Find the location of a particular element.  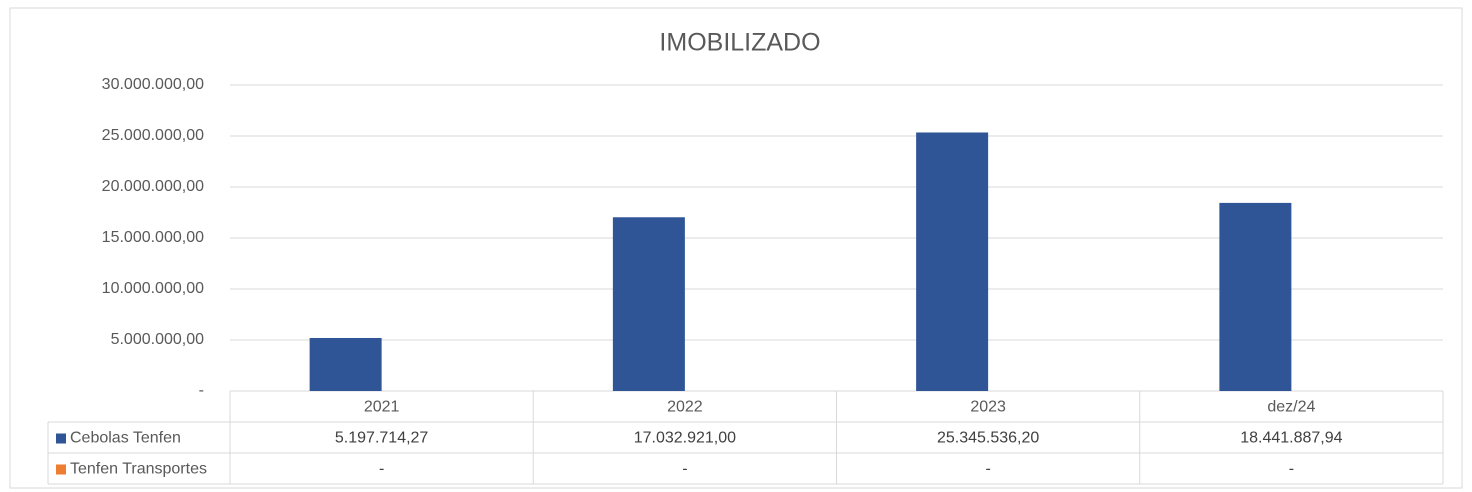

x-tick-label: 2023 is located at coordinates (988, 407).